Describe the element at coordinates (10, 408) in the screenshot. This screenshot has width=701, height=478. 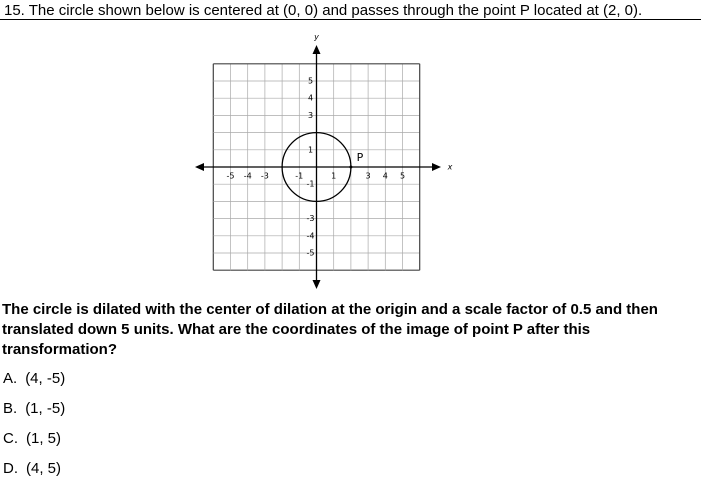
I see `option-letter: B.` at that location.